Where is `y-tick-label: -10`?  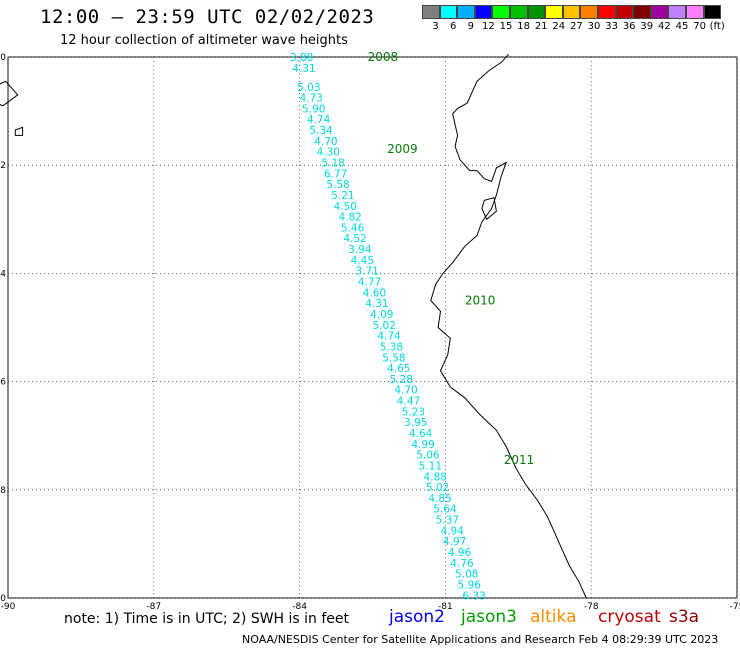
y-tick-label: -10 is located at coordinates (3, 599).